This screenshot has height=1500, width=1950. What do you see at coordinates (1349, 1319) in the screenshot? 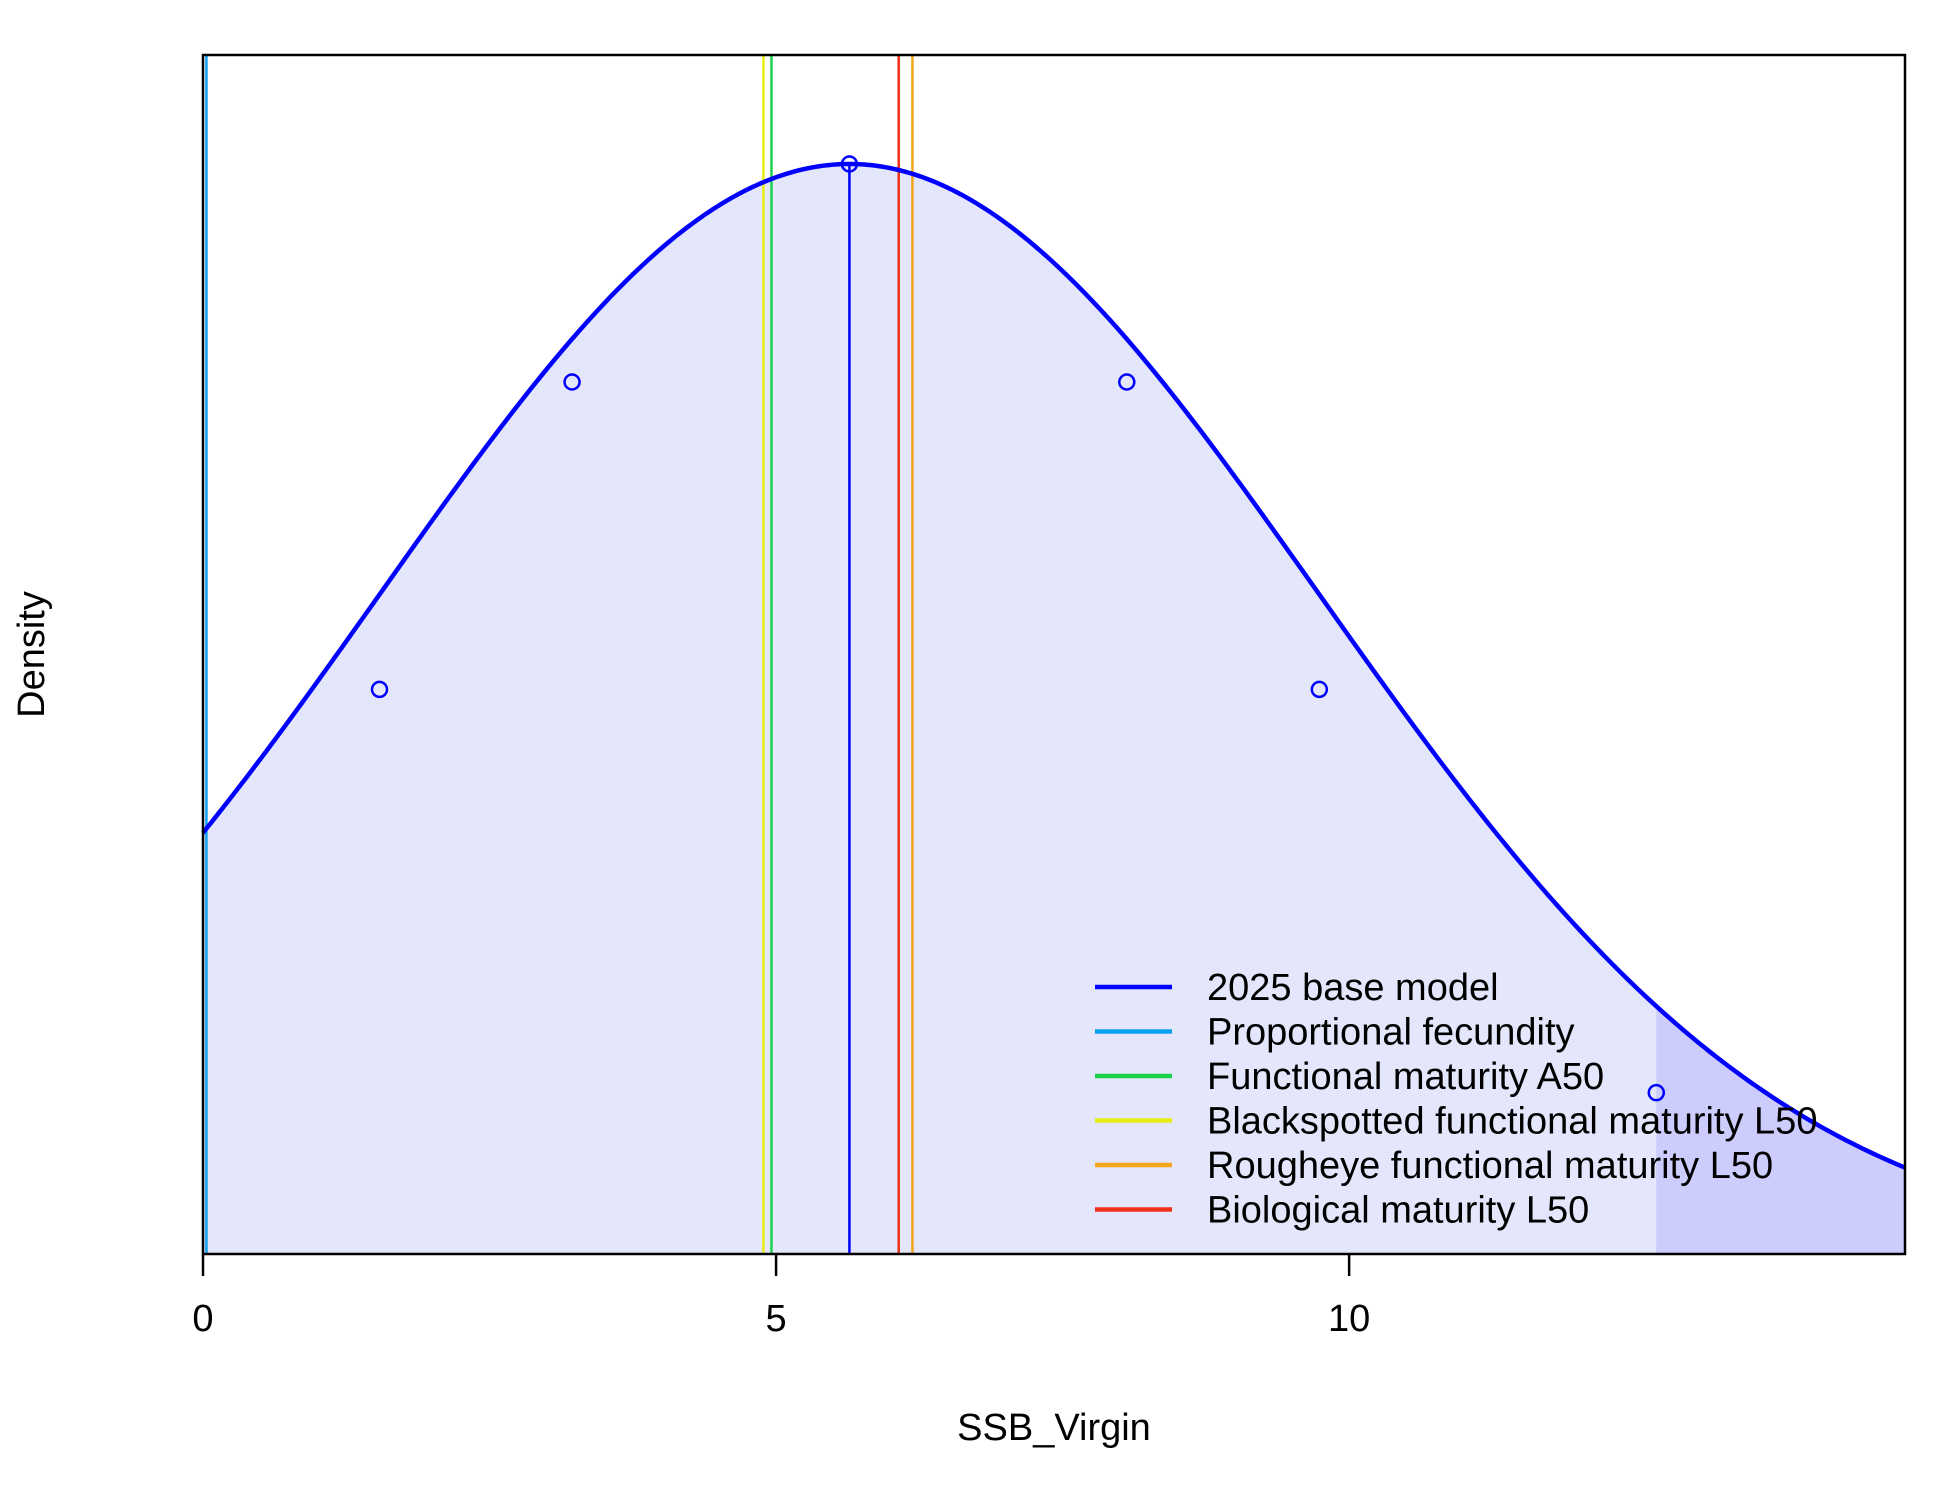
I see `x-tick-label-3: 10` at bounding box center [1349, 1319].